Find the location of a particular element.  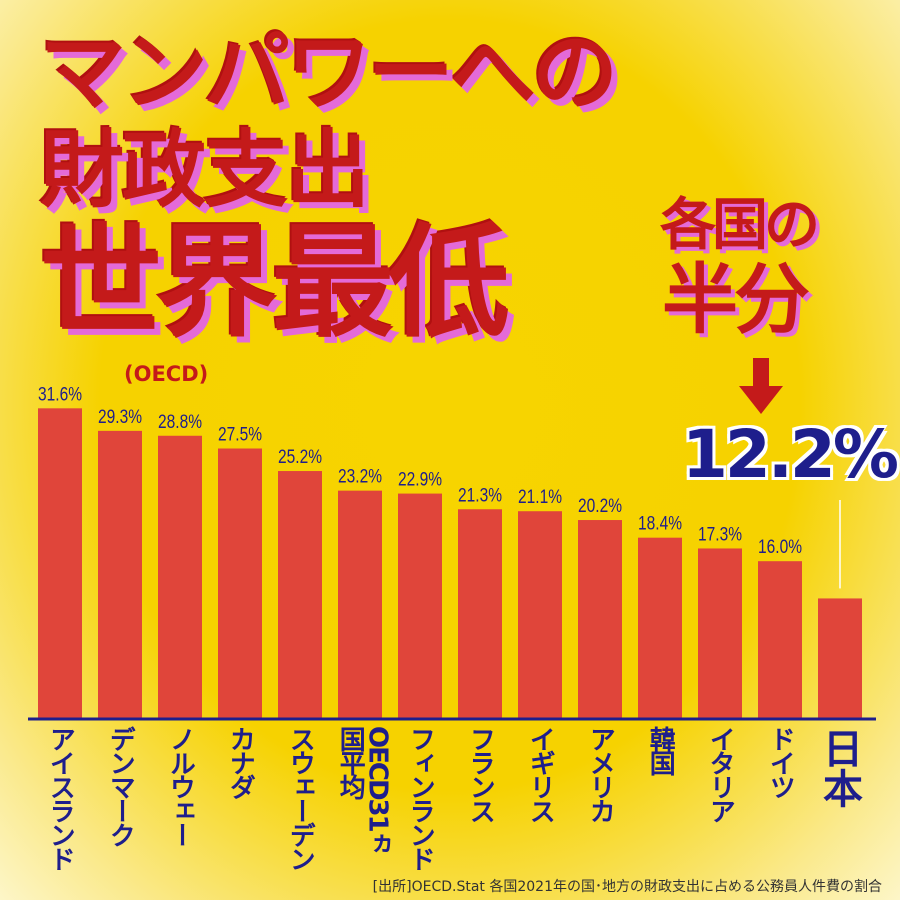

japan-value-callout: 12.2% is located at coordinates (790, 454).